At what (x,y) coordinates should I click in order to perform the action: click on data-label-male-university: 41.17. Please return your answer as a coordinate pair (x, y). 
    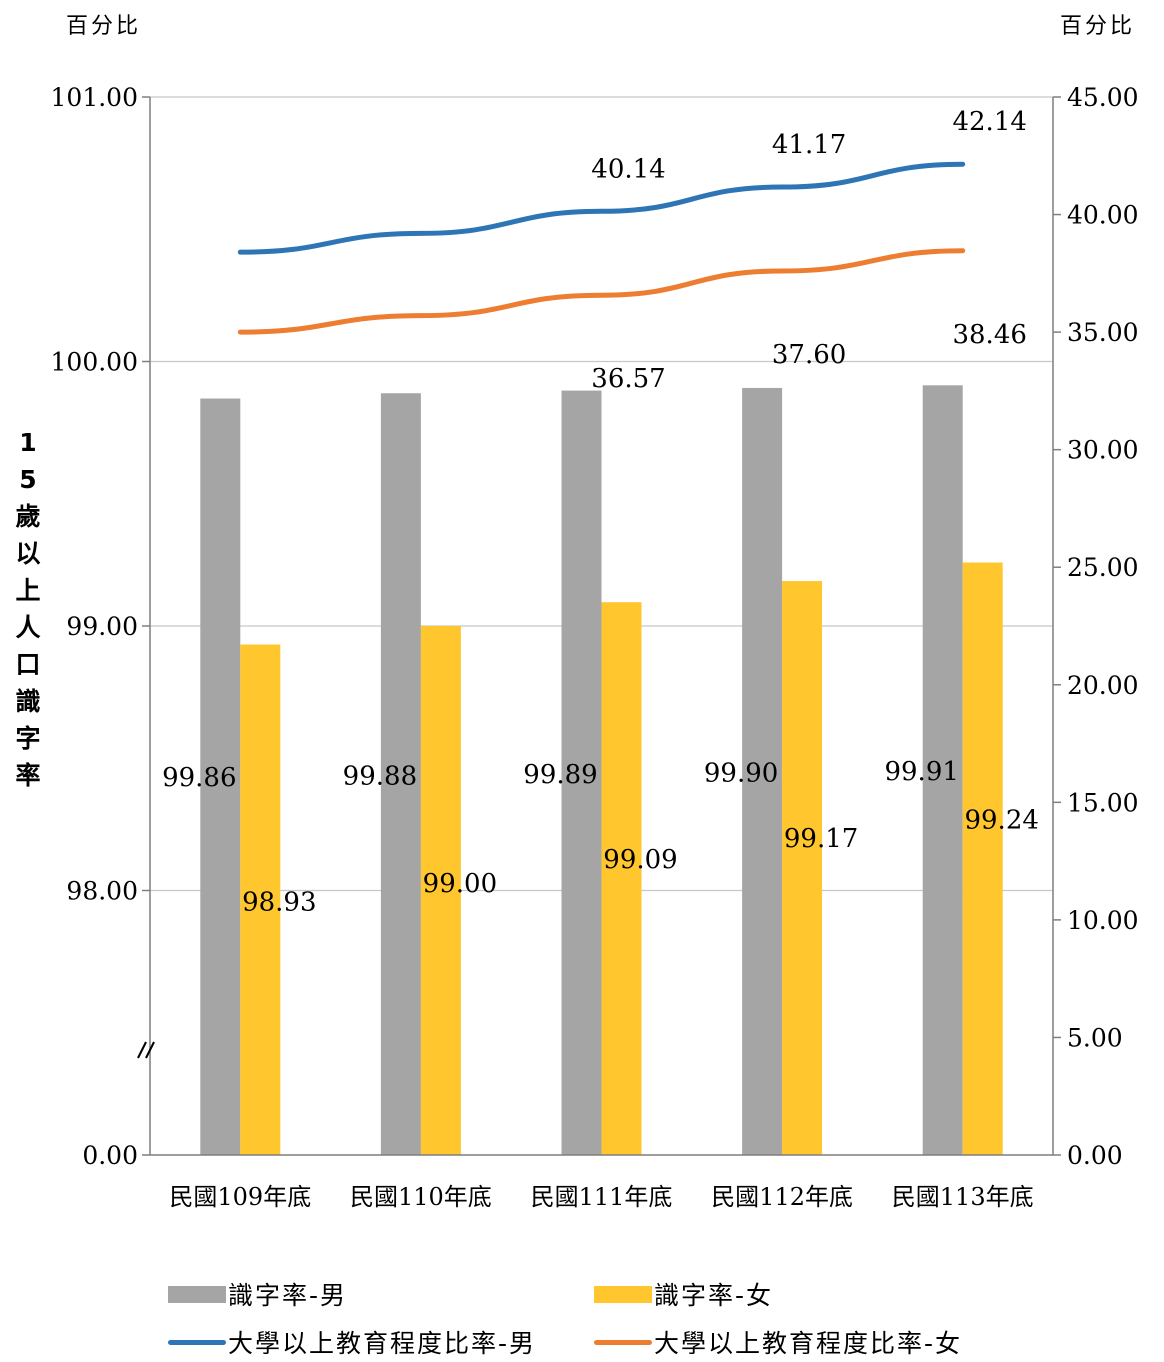
    Looking at the image, I should click on (809, 145).